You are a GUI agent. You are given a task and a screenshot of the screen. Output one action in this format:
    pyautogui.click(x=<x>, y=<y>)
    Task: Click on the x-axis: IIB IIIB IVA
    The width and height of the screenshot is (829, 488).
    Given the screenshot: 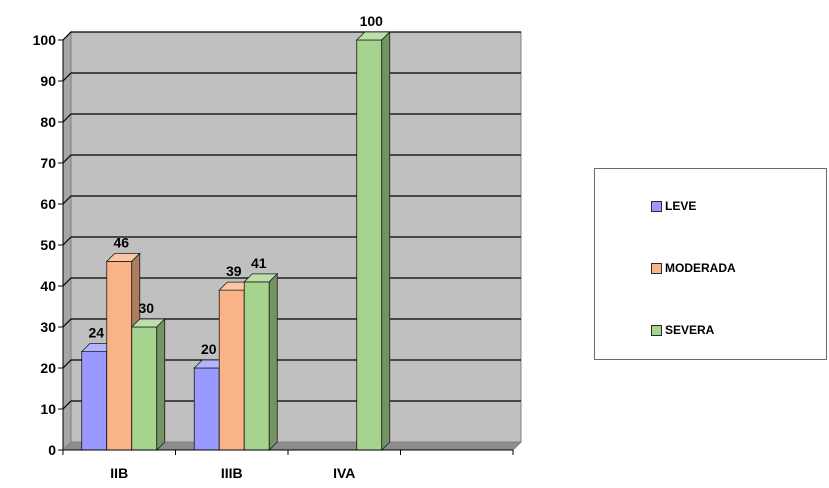 What is the action you would take?
    pyautogui.click(x=288, y=465)
    